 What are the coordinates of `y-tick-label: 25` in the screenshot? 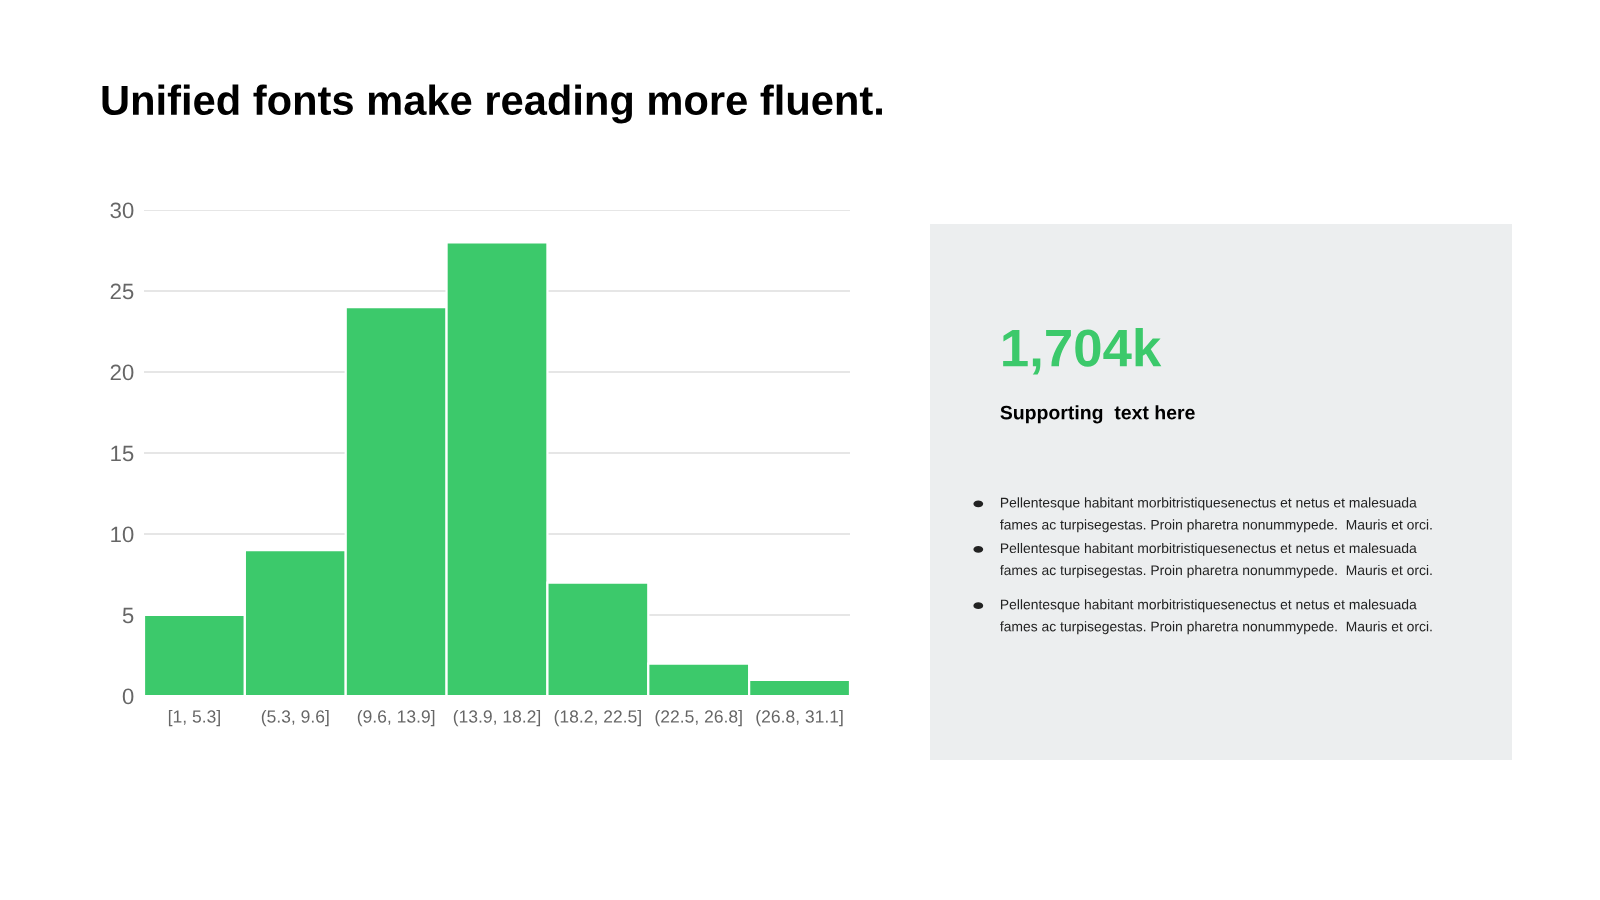 It's located at (122, 291).